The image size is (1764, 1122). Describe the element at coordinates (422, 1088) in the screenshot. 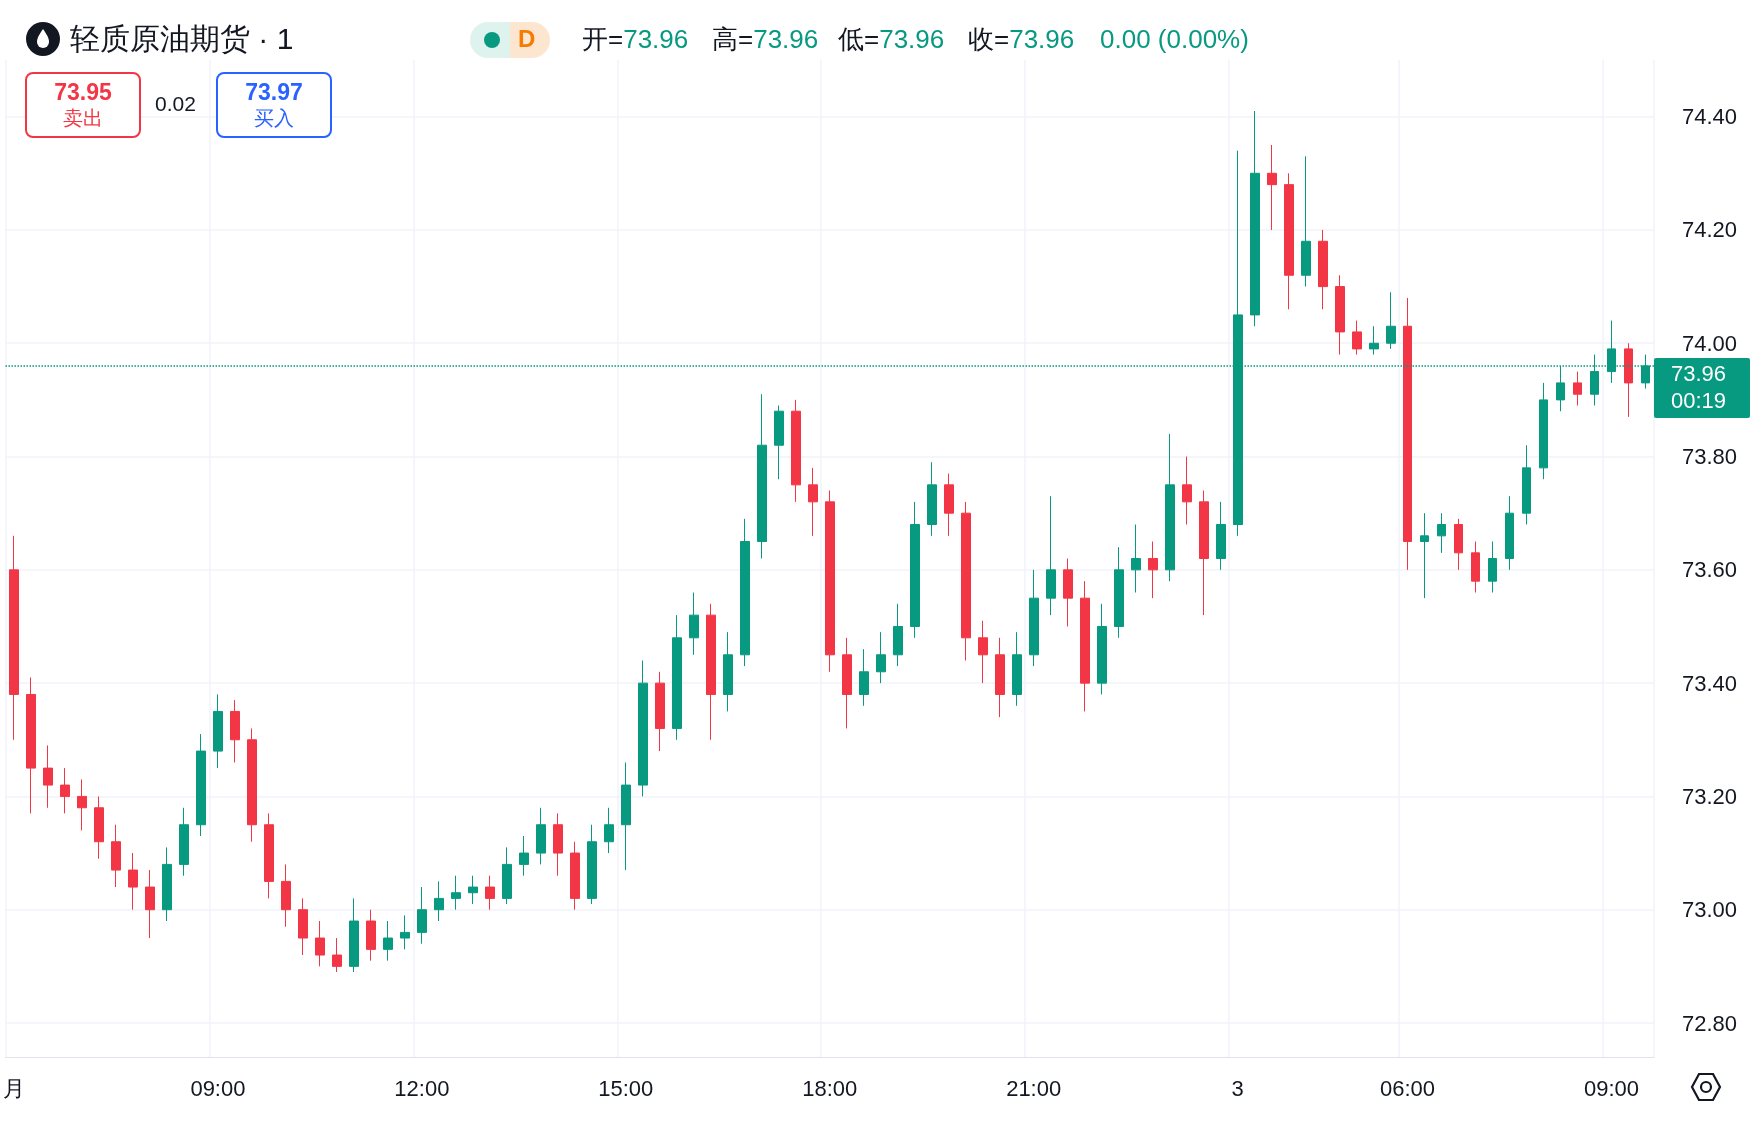

I see `x-tick-label: 12:00` at that location.